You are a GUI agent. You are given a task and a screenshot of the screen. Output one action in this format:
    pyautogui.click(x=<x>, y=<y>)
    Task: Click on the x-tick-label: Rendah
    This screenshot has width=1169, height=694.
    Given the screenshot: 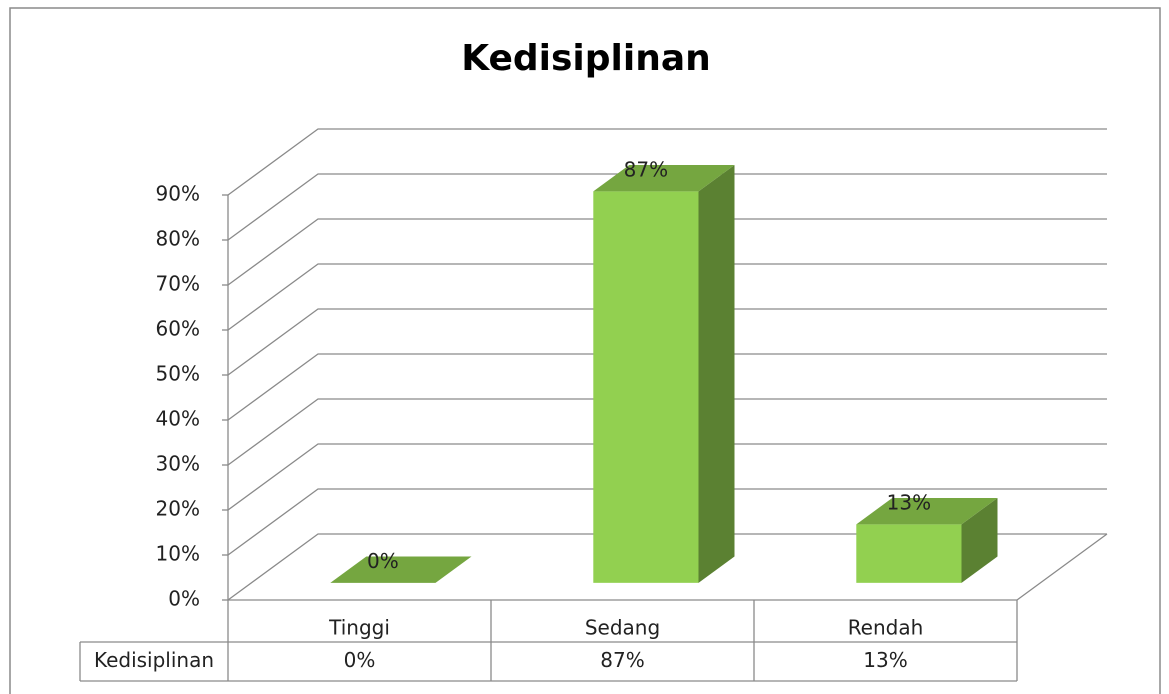 What is the action you would take?
    pyautogui.click(x=886, y=628)
    